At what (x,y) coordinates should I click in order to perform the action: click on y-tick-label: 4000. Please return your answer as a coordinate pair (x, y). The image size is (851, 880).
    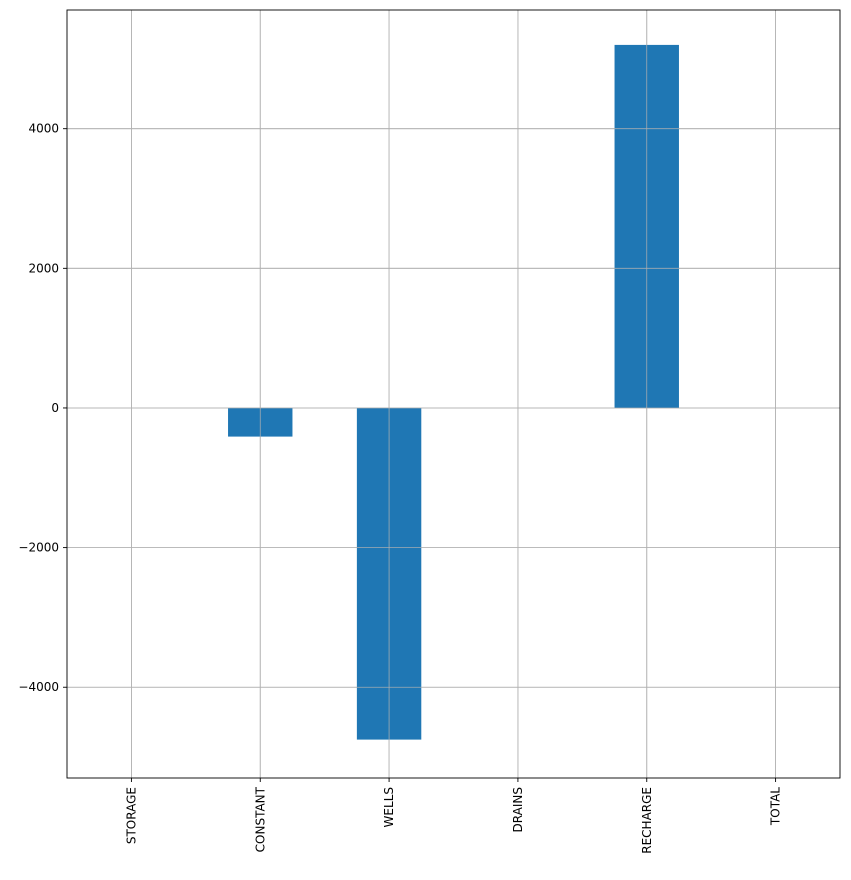
    Looking at the image, I should click on (43, 129).